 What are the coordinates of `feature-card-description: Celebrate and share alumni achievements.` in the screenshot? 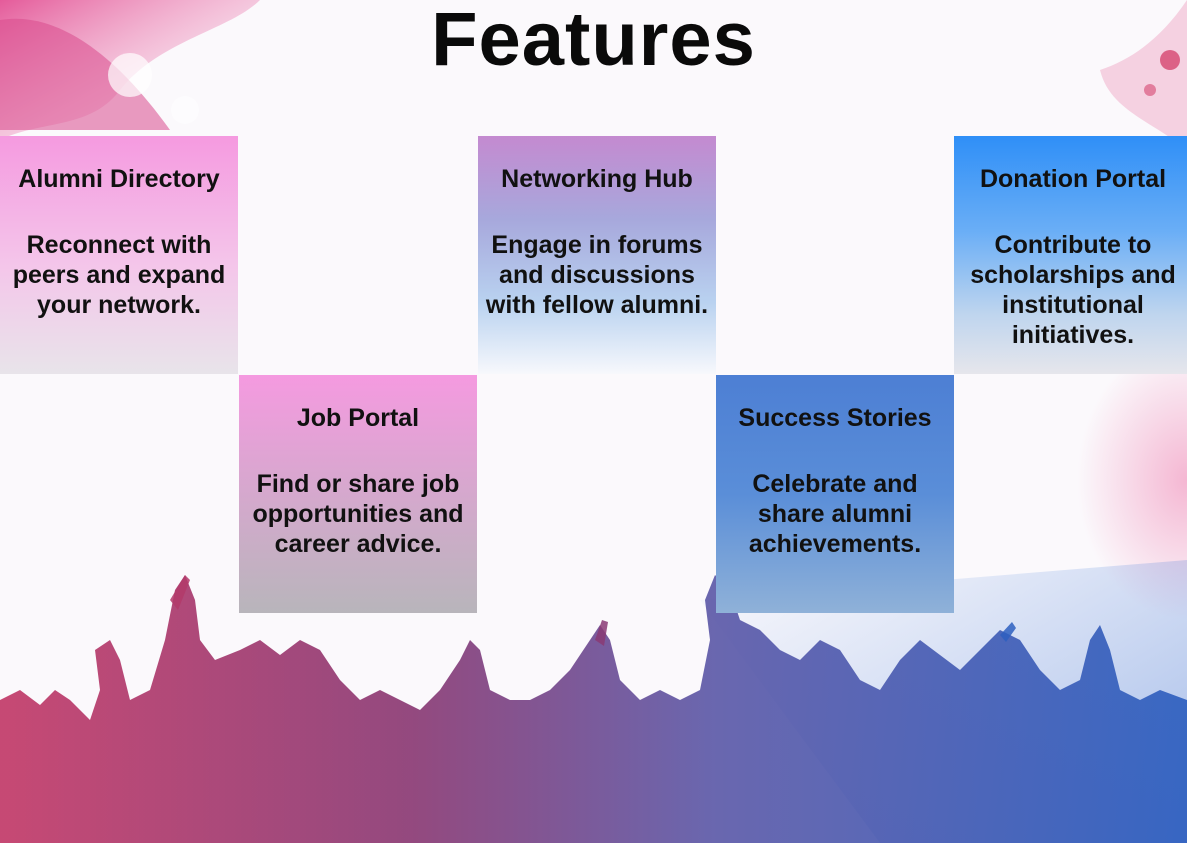 It's located at (835, 514).